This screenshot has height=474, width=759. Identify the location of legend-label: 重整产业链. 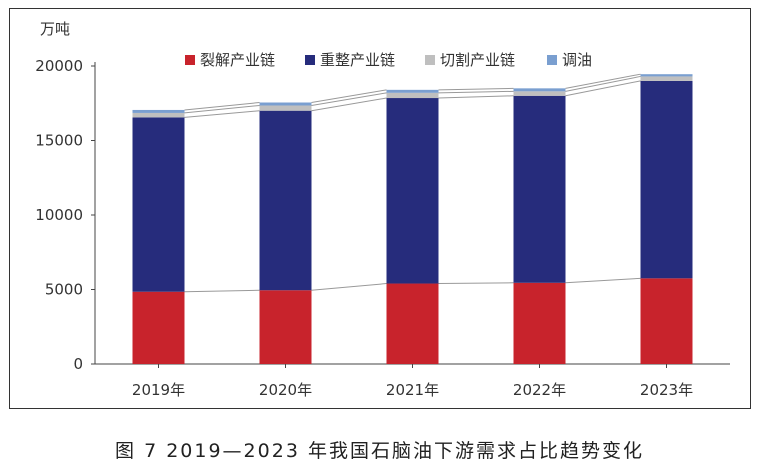
(357, 60).